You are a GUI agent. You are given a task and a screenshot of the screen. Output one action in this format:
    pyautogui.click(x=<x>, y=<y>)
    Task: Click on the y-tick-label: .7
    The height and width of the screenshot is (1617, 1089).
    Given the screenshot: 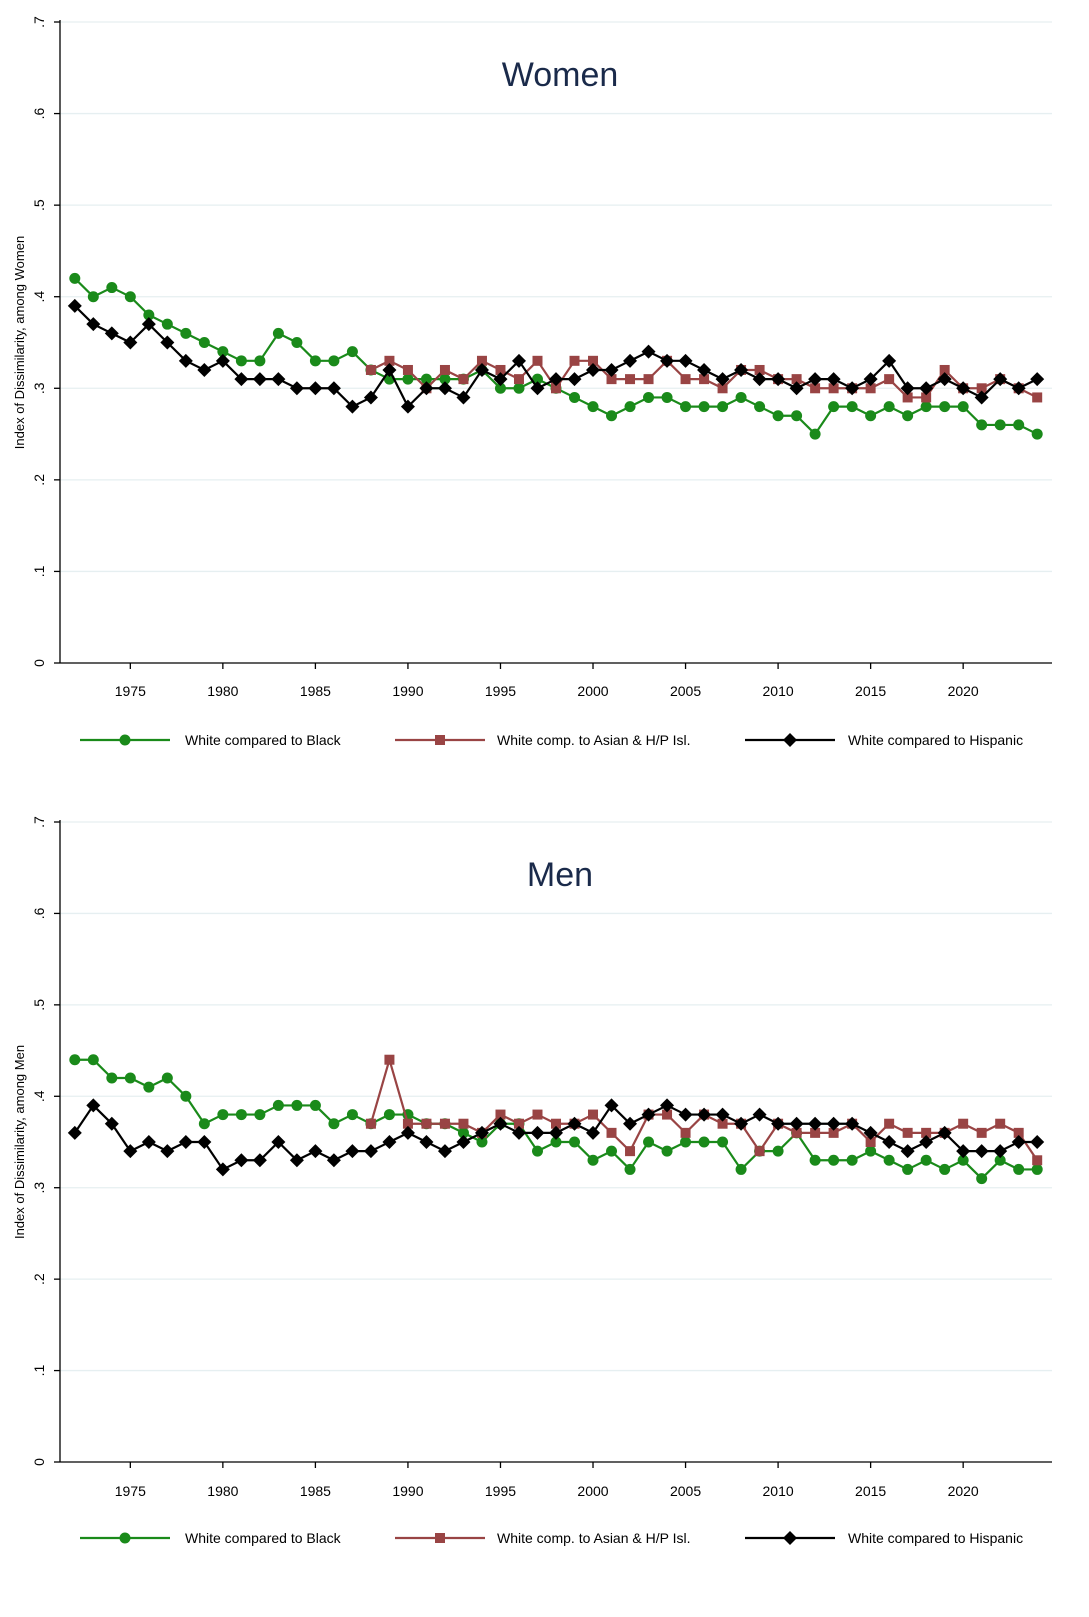 What is the action you would take?
    pyautogui.click(x=39, y=22)
    